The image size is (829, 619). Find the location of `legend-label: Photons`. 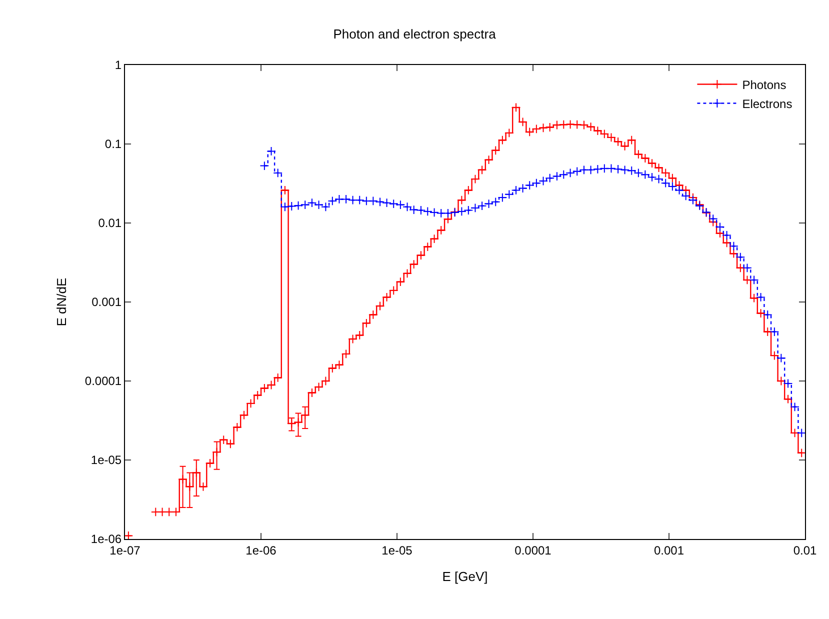

legend-label: Photons is located at coordinates (764, 85).